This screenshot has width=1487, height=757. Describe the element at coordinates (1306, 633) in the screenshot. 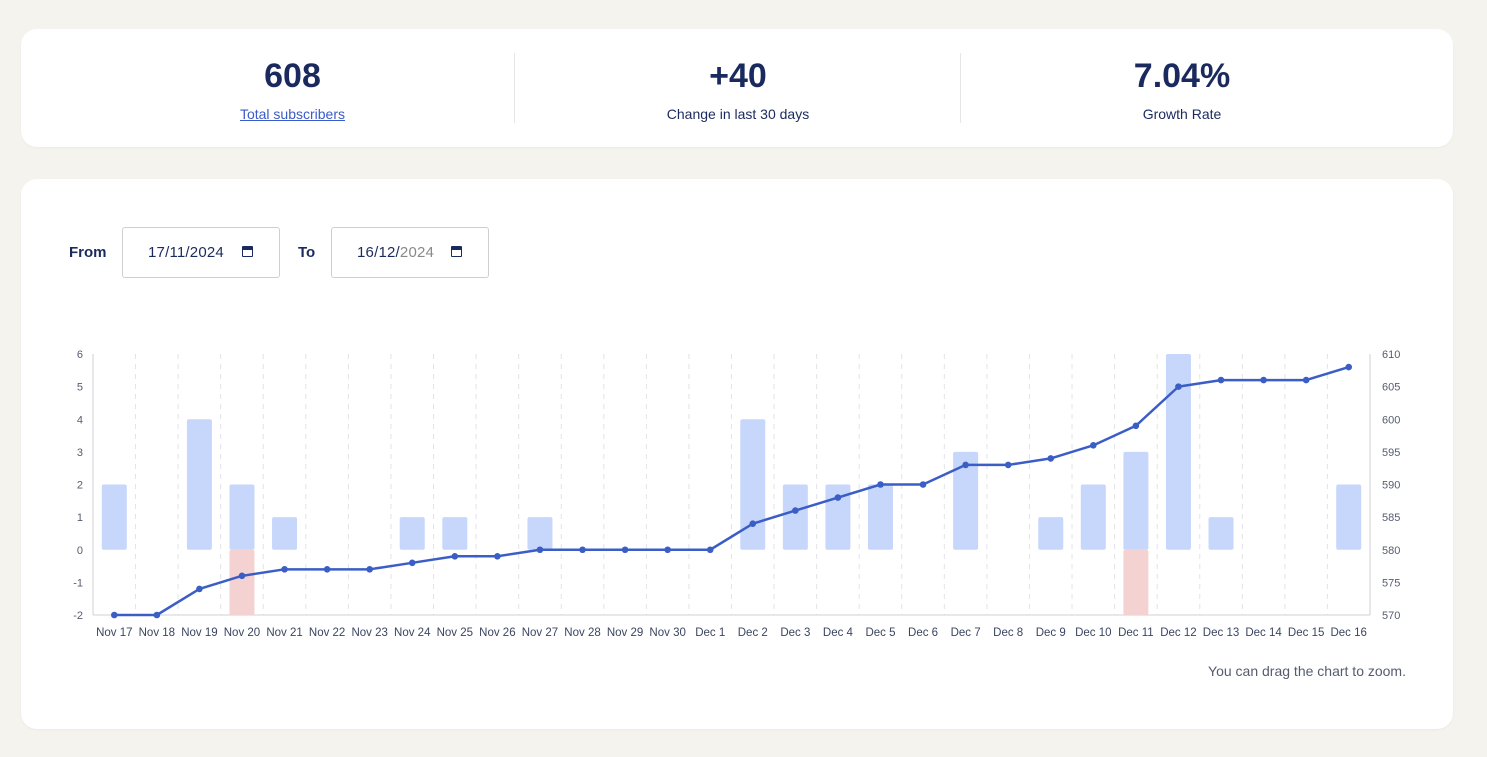

I see `x-tick-label: Dec 15` at that location.